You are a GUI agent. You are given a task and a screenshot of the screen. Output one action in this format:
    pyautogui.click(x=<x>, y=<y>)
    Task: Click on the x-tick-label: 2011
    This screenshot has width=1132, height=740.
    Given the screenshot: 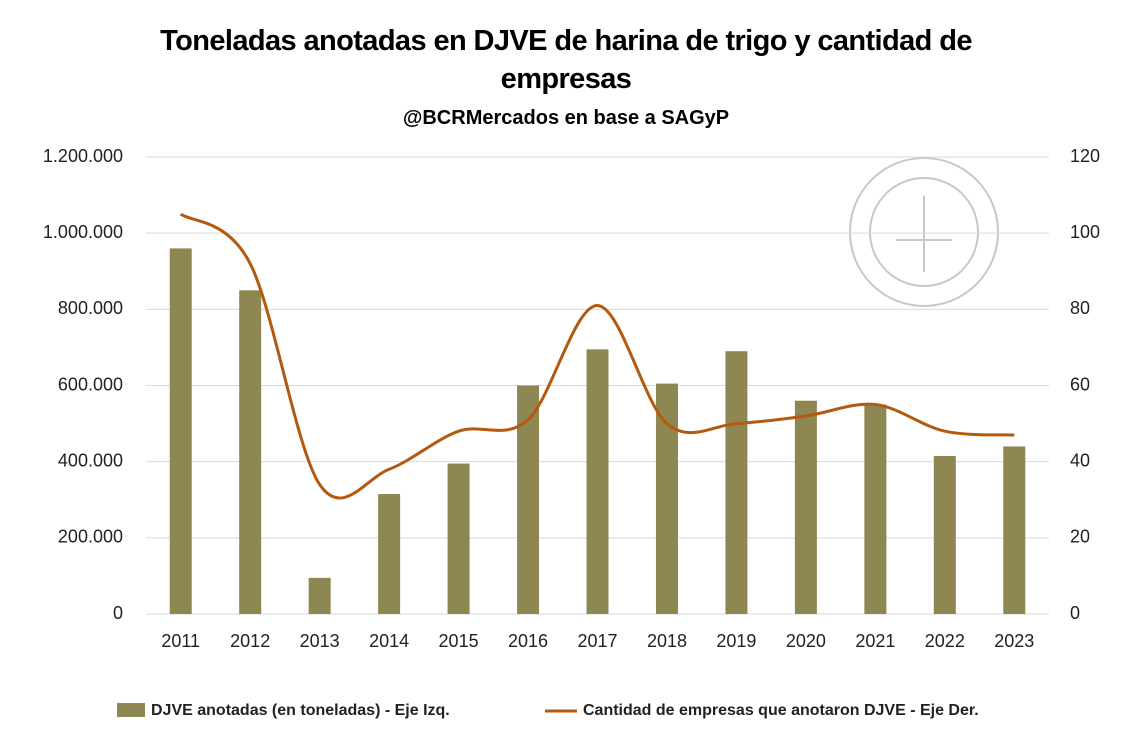 What is the action you would take?
    pyautogui.click(x=180, y=641)
    